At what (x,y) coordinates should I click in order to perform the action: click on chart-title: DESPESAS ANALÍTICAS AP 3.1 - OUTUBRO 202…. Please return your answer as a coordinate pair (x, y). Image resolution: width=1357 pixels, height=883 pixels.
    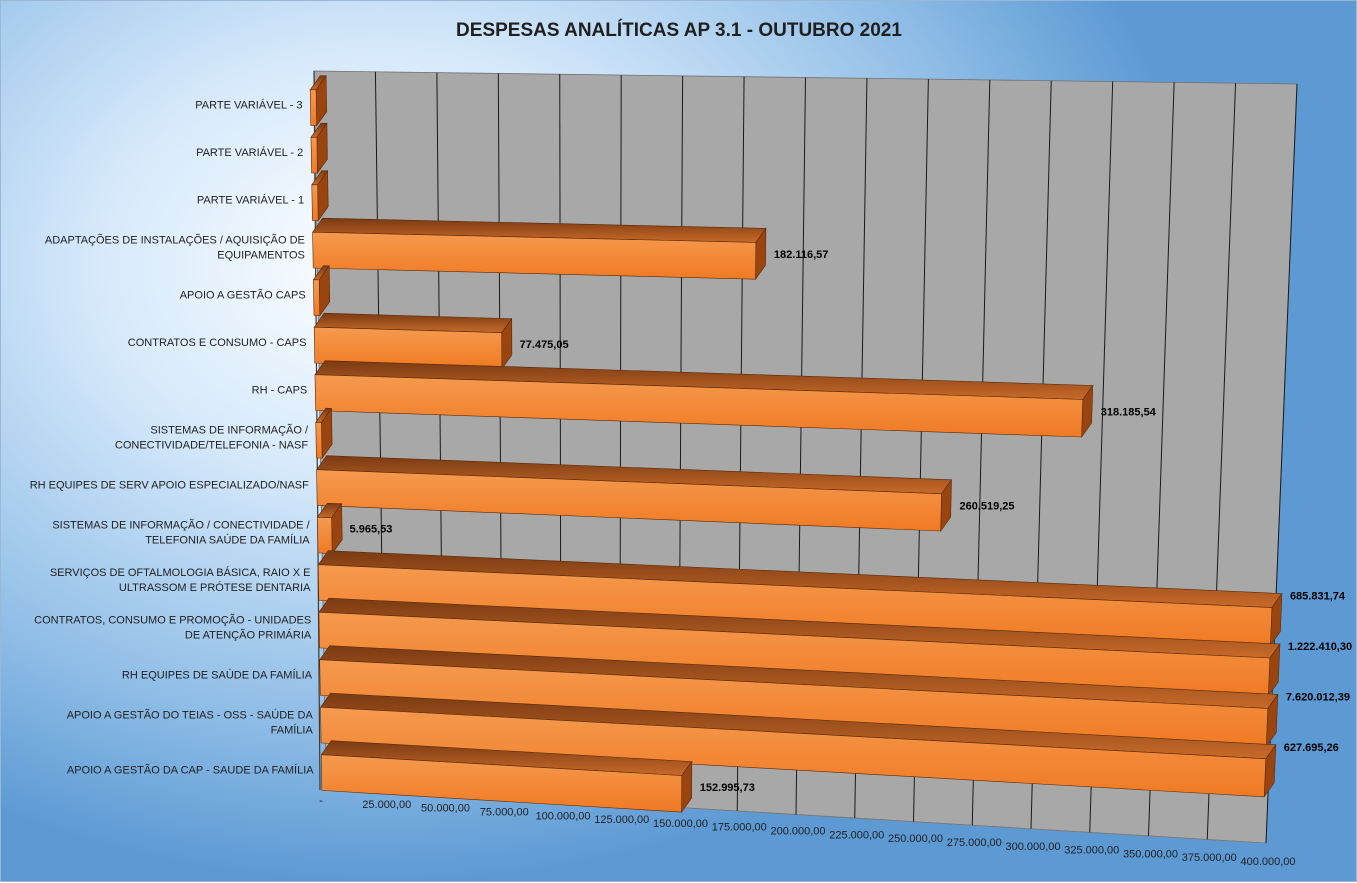
    Looking at the image, I should click on (679, 30).